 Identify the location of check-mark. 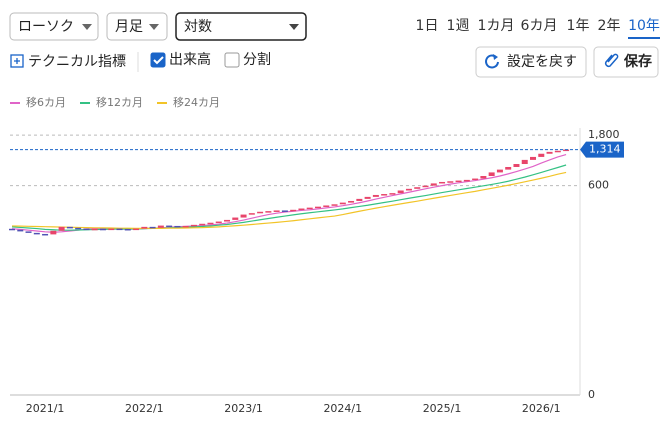
(158, 60).